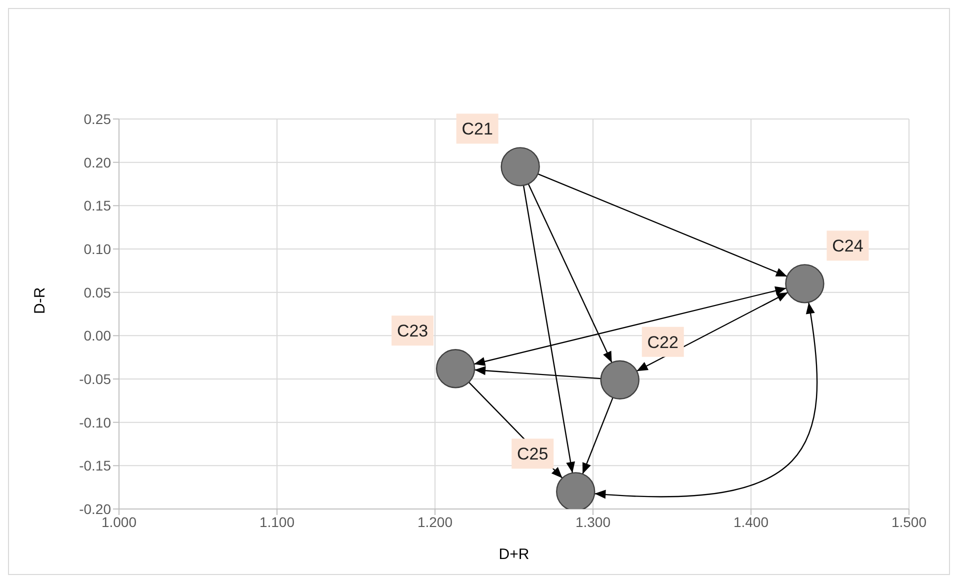 The image size is (957, 582). What do you see at coordinates (98, 206) in the screenshot?
I see `y-tick-label: 0.15` at bounding box center [98, 206].